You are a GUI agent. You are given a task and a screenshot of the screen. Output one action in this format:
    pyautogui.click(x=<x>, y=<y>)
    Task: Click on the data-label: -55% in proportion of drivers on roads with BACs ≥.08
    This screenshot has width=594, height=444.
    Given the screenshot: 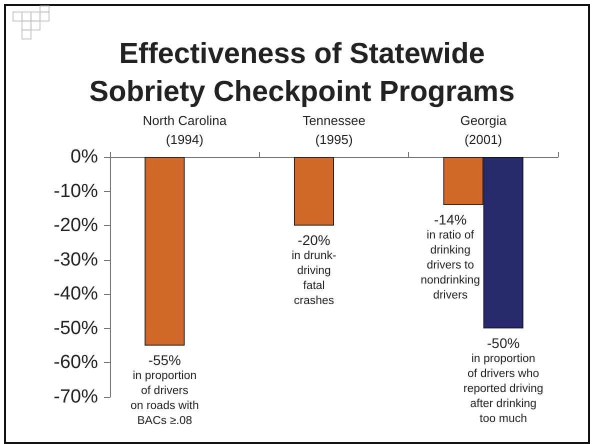 What is the action you would take?
    pyautogui.click(x=164, y=390)
    